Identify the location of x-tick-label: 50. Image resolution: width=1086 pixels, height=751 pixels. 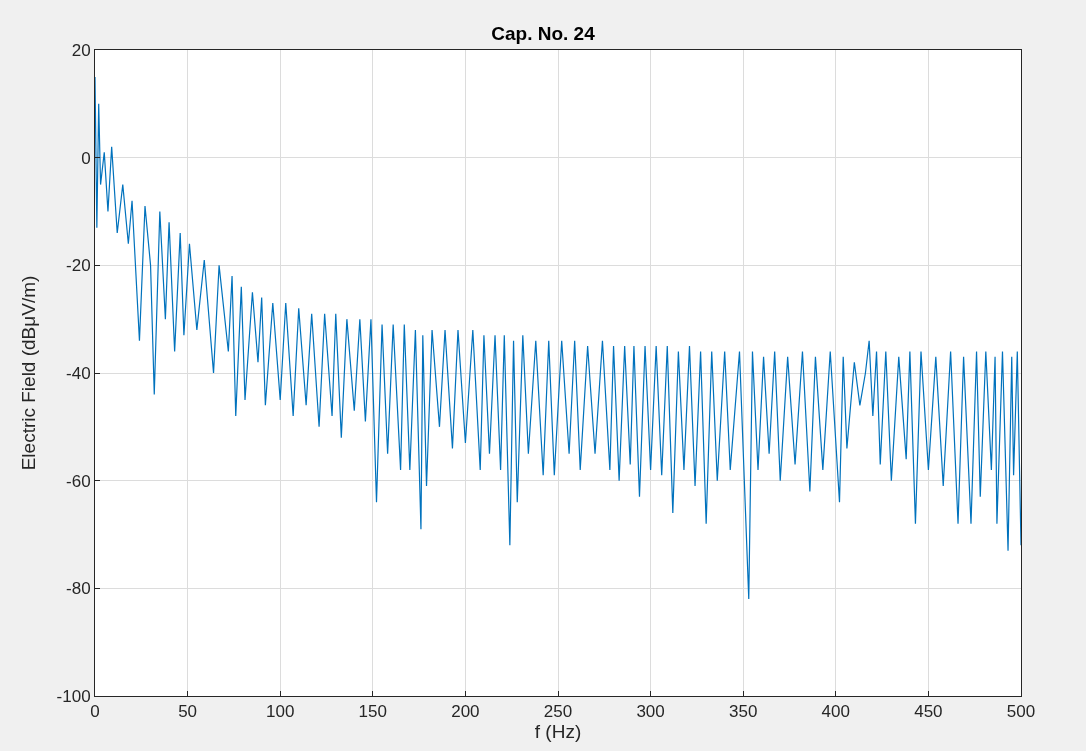
(188, 712).